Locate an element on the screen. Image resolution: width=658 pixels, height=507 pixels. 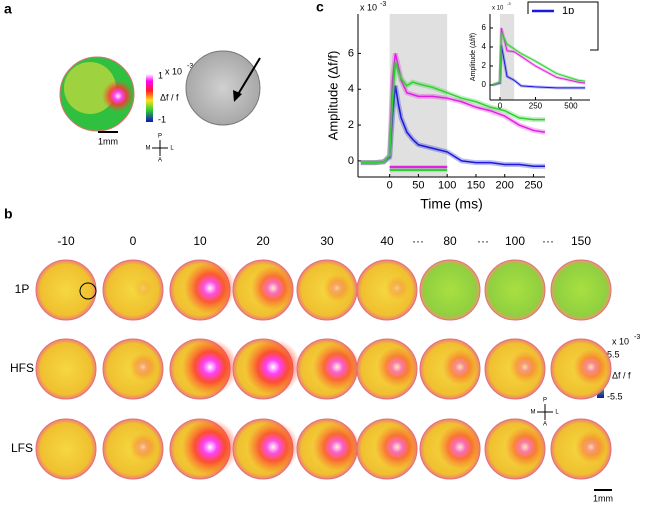
x-tick-label: 200 is located at coordinates (505, 186).